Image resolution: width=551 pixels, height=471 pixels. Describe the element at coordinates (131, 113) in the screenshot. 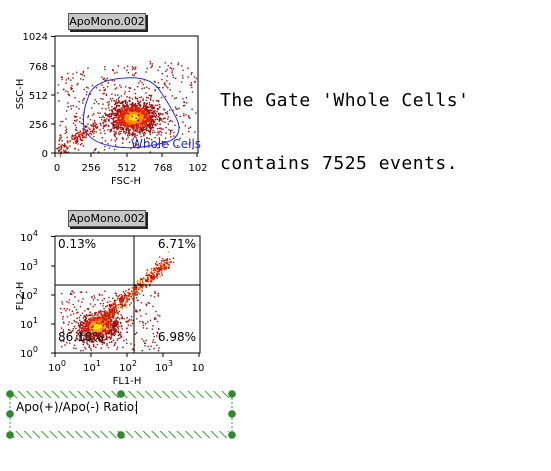

I see `whole-cells-gate` at that location.